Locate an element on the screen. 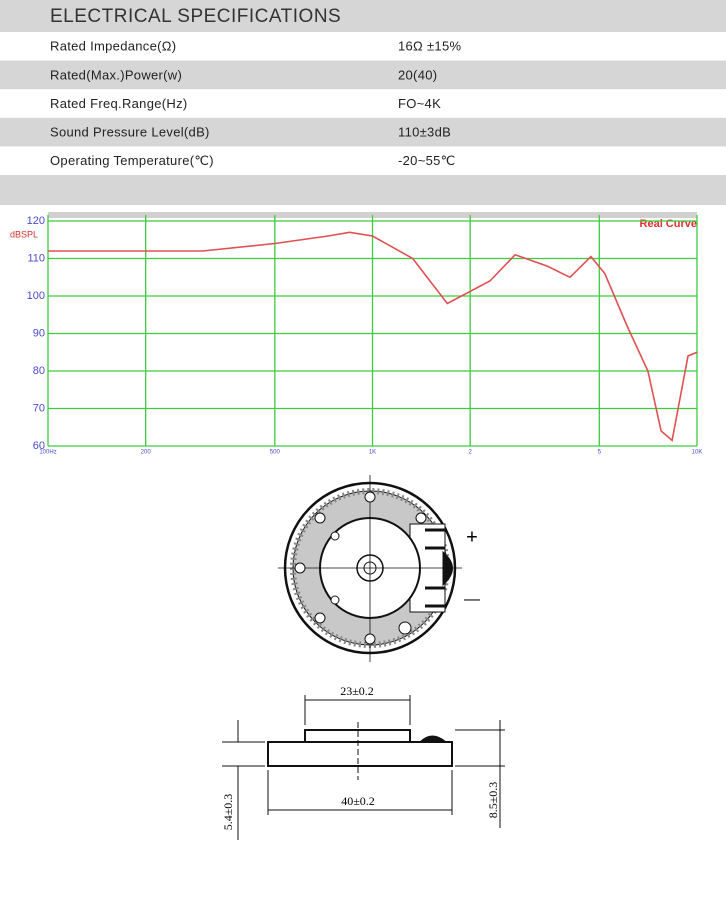 This screenshot has height=905, width=726. x-tick-label: 10K is located at coordinates (697, 453).